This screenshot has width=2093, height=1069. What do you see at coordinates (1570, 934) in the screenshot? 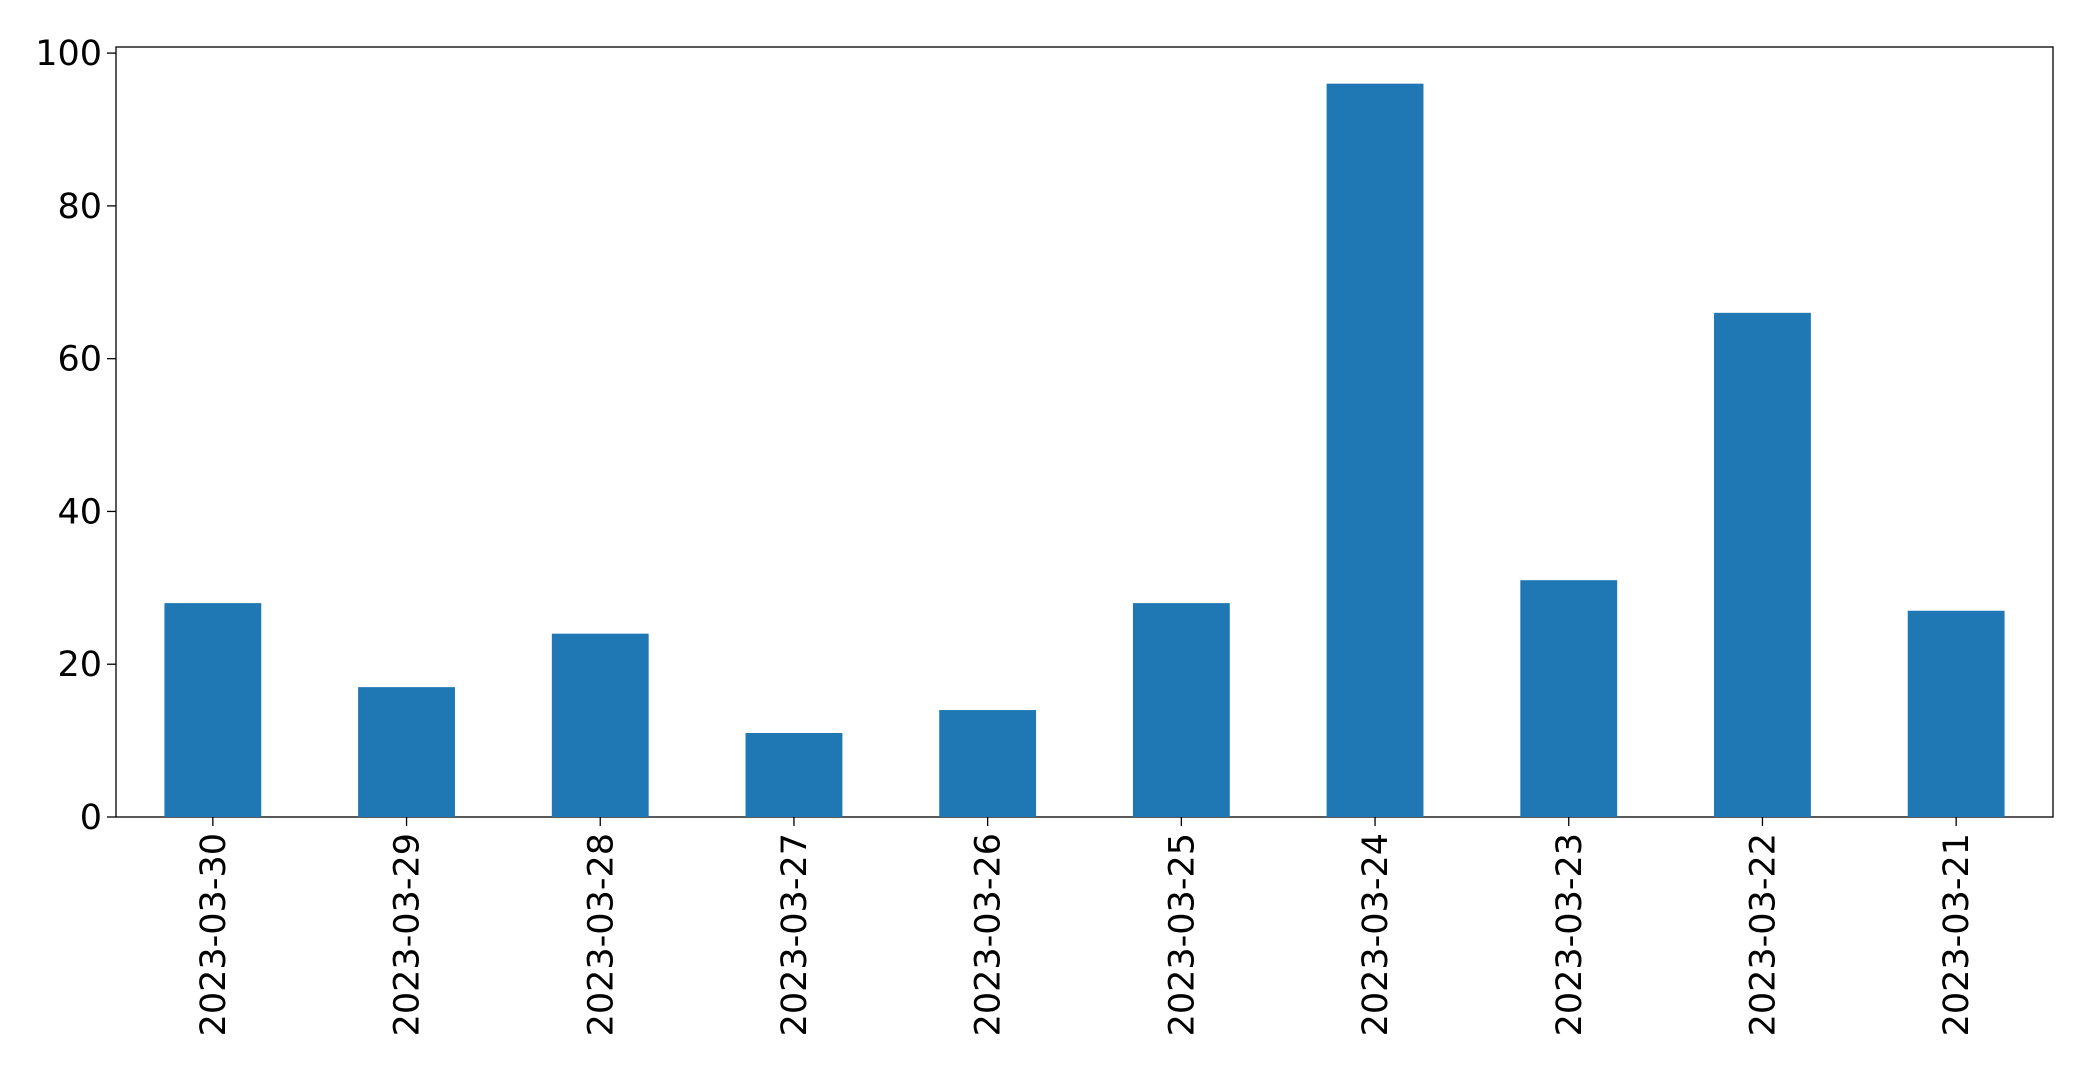
I see `x-tick-label: 2023-03-23` at bounding box center [1570, 934].